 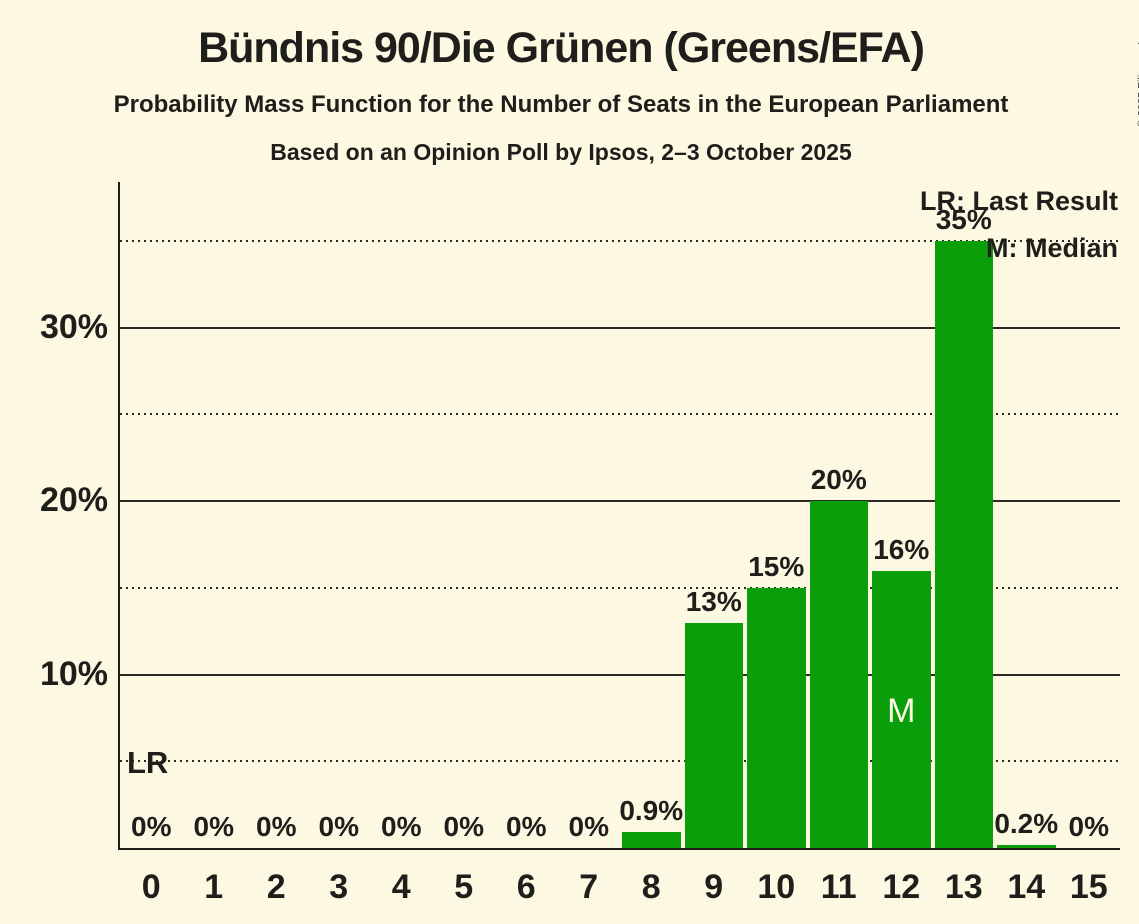 What do you see at coordinates (1026, 887) in the screenshot?
I see `x-axis-tick-label: 14` at bounding box center [1026, 887].